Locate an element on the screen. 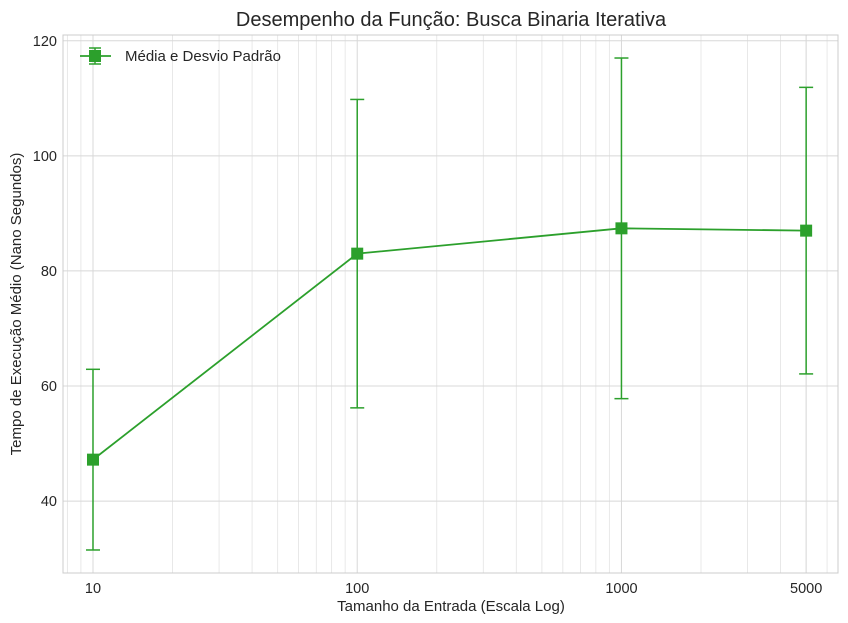  x-tick-label: 10 is located at coordinates (93, 589).